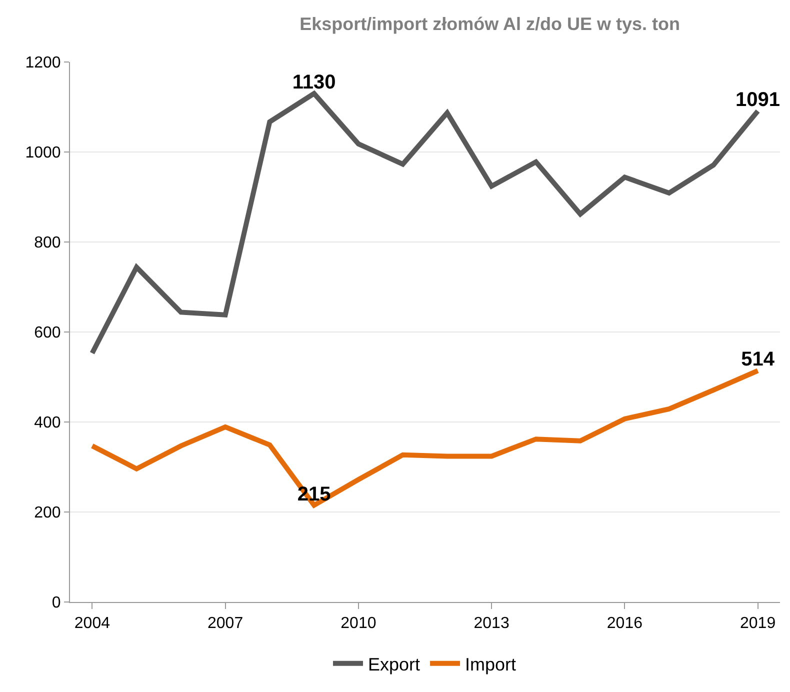 This screenshot has width=790, height=692. Describe the element at coordinates (758, 623) in the screenshot. I see `x-tick-label: 2019` at that location.